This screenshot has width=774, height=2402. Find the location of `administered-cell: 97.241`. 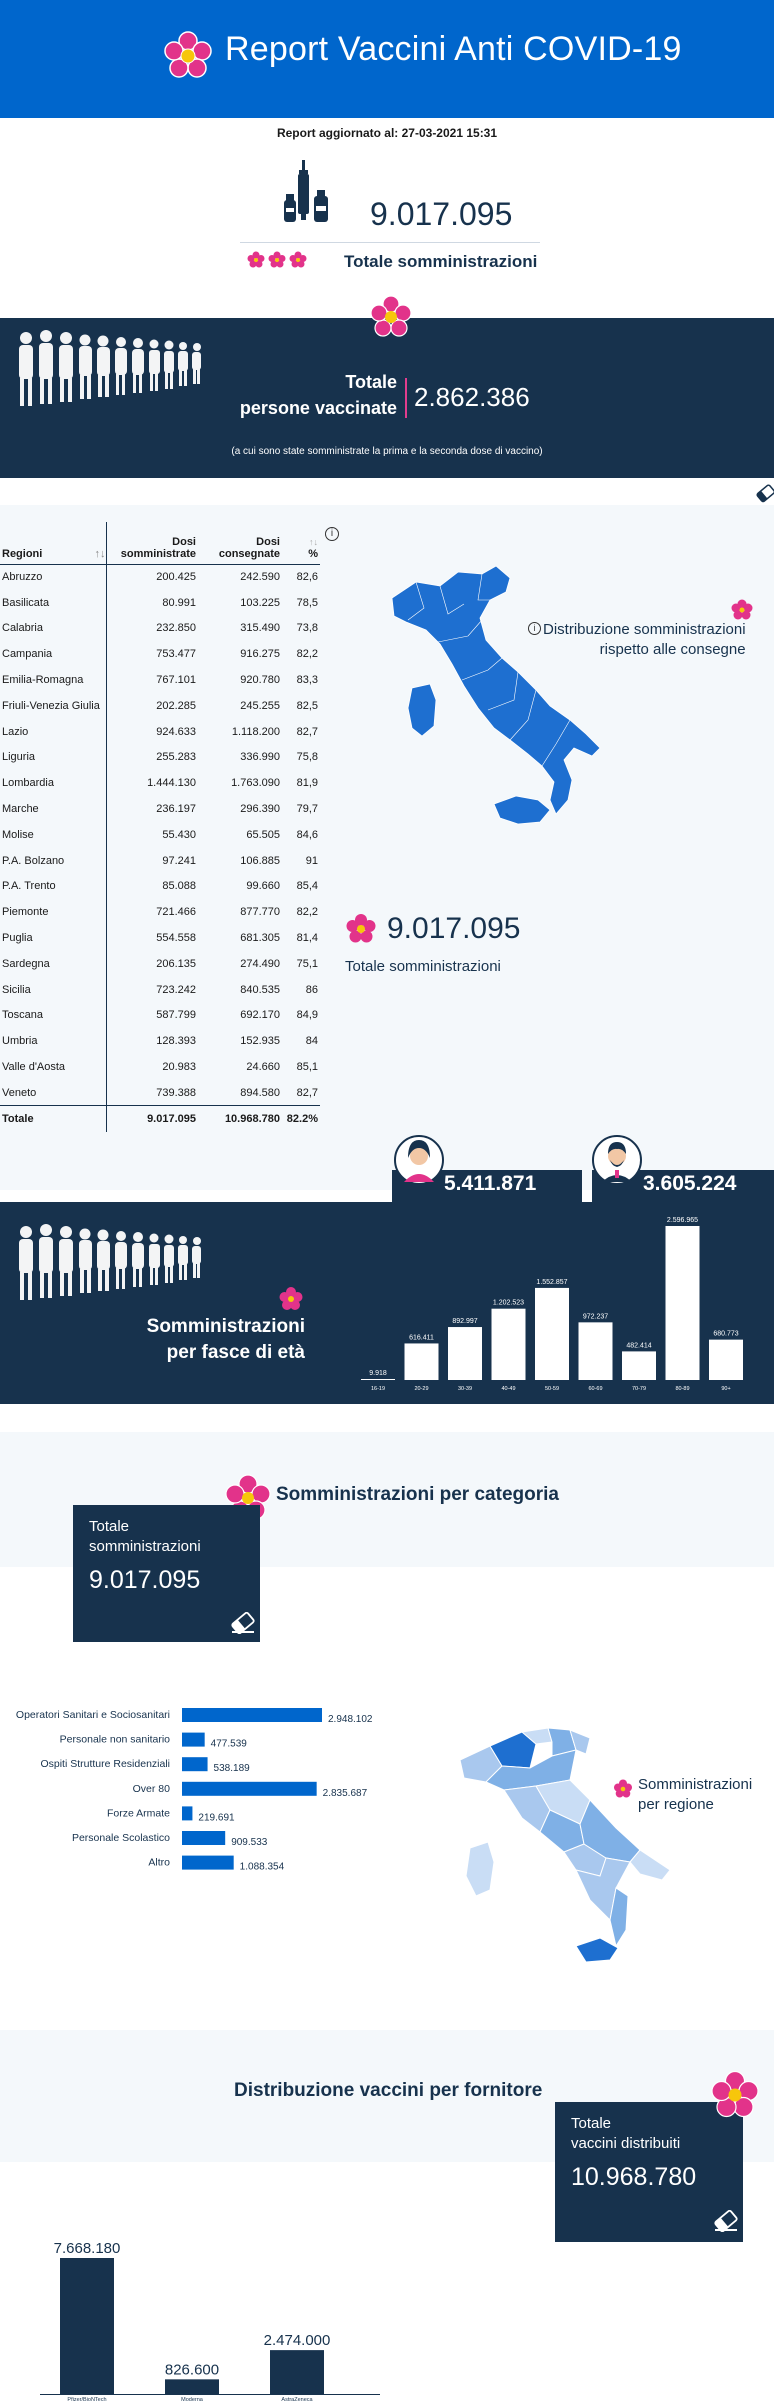

administered-cell: 97.241 is located at coordinates (179, 860).